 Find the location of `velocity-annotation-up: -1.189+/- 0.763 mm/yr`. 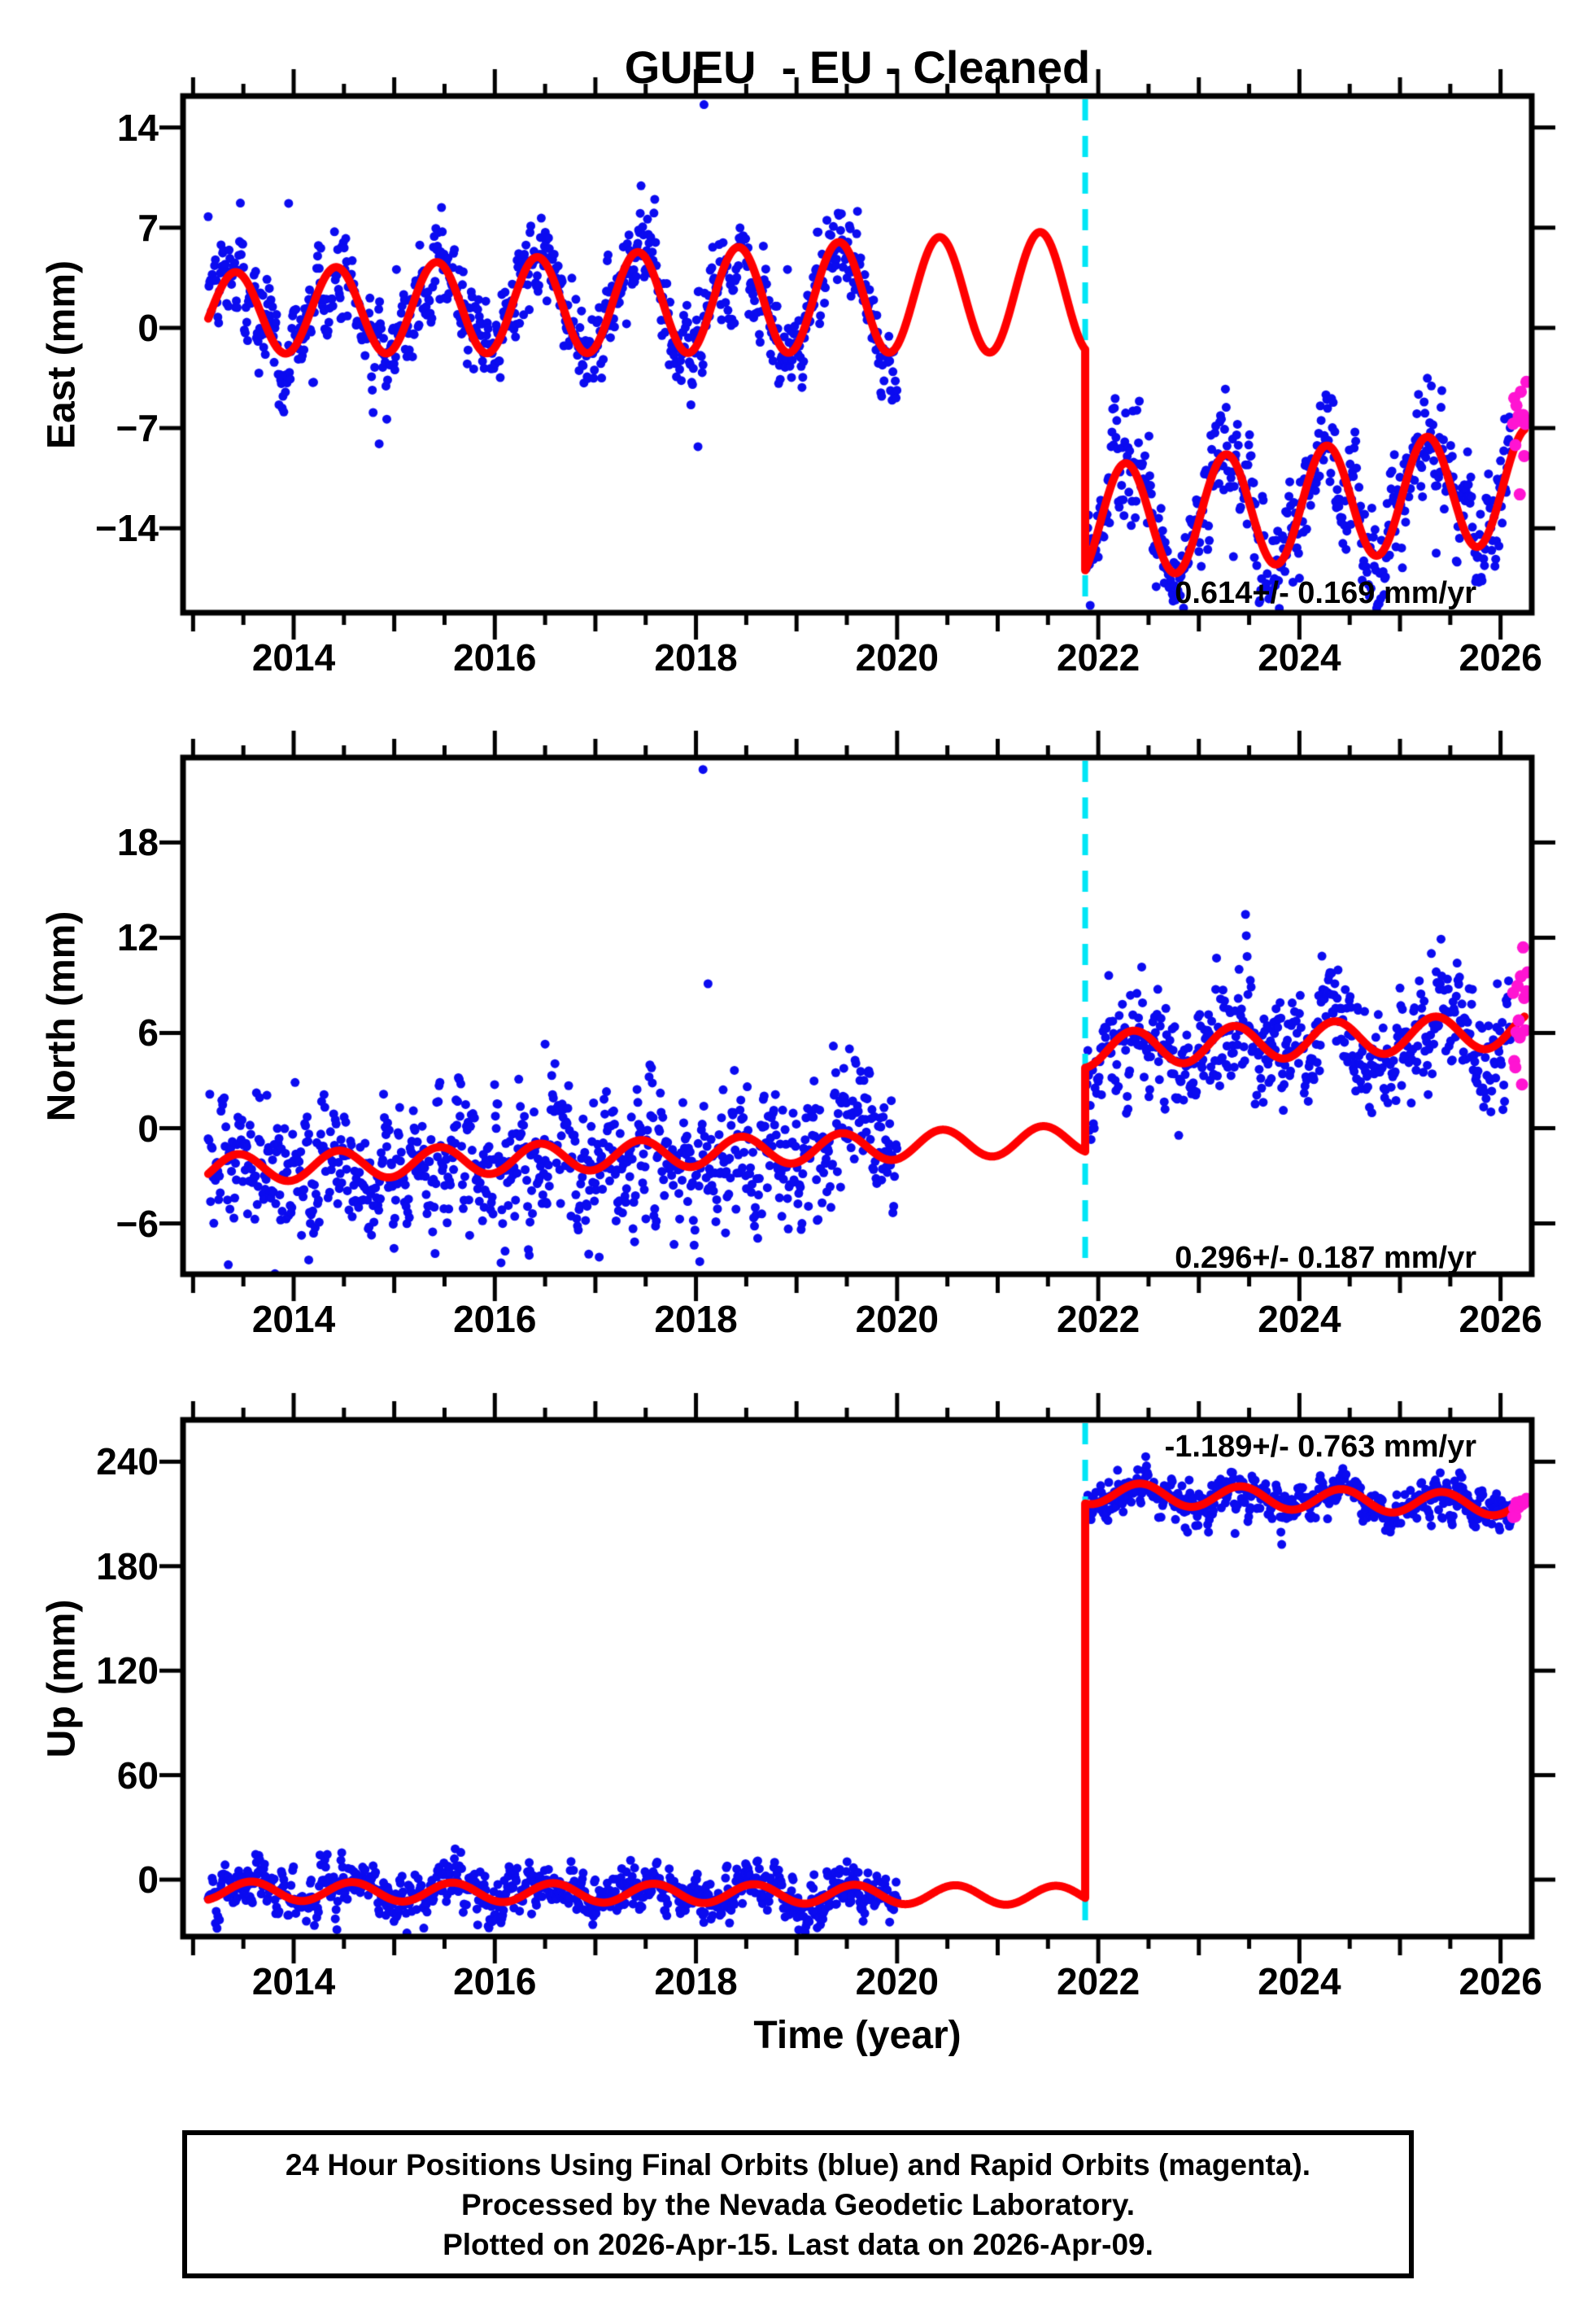

velocity-annotation-up: -1.189+/- 0.763 mm/yr is located at coordinates (1320, 1447).